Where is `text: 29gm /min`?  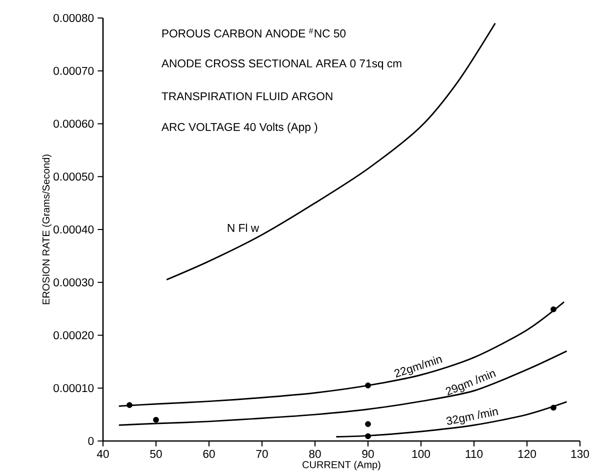
text: 29gm /min is located at coordinates (471, 383).